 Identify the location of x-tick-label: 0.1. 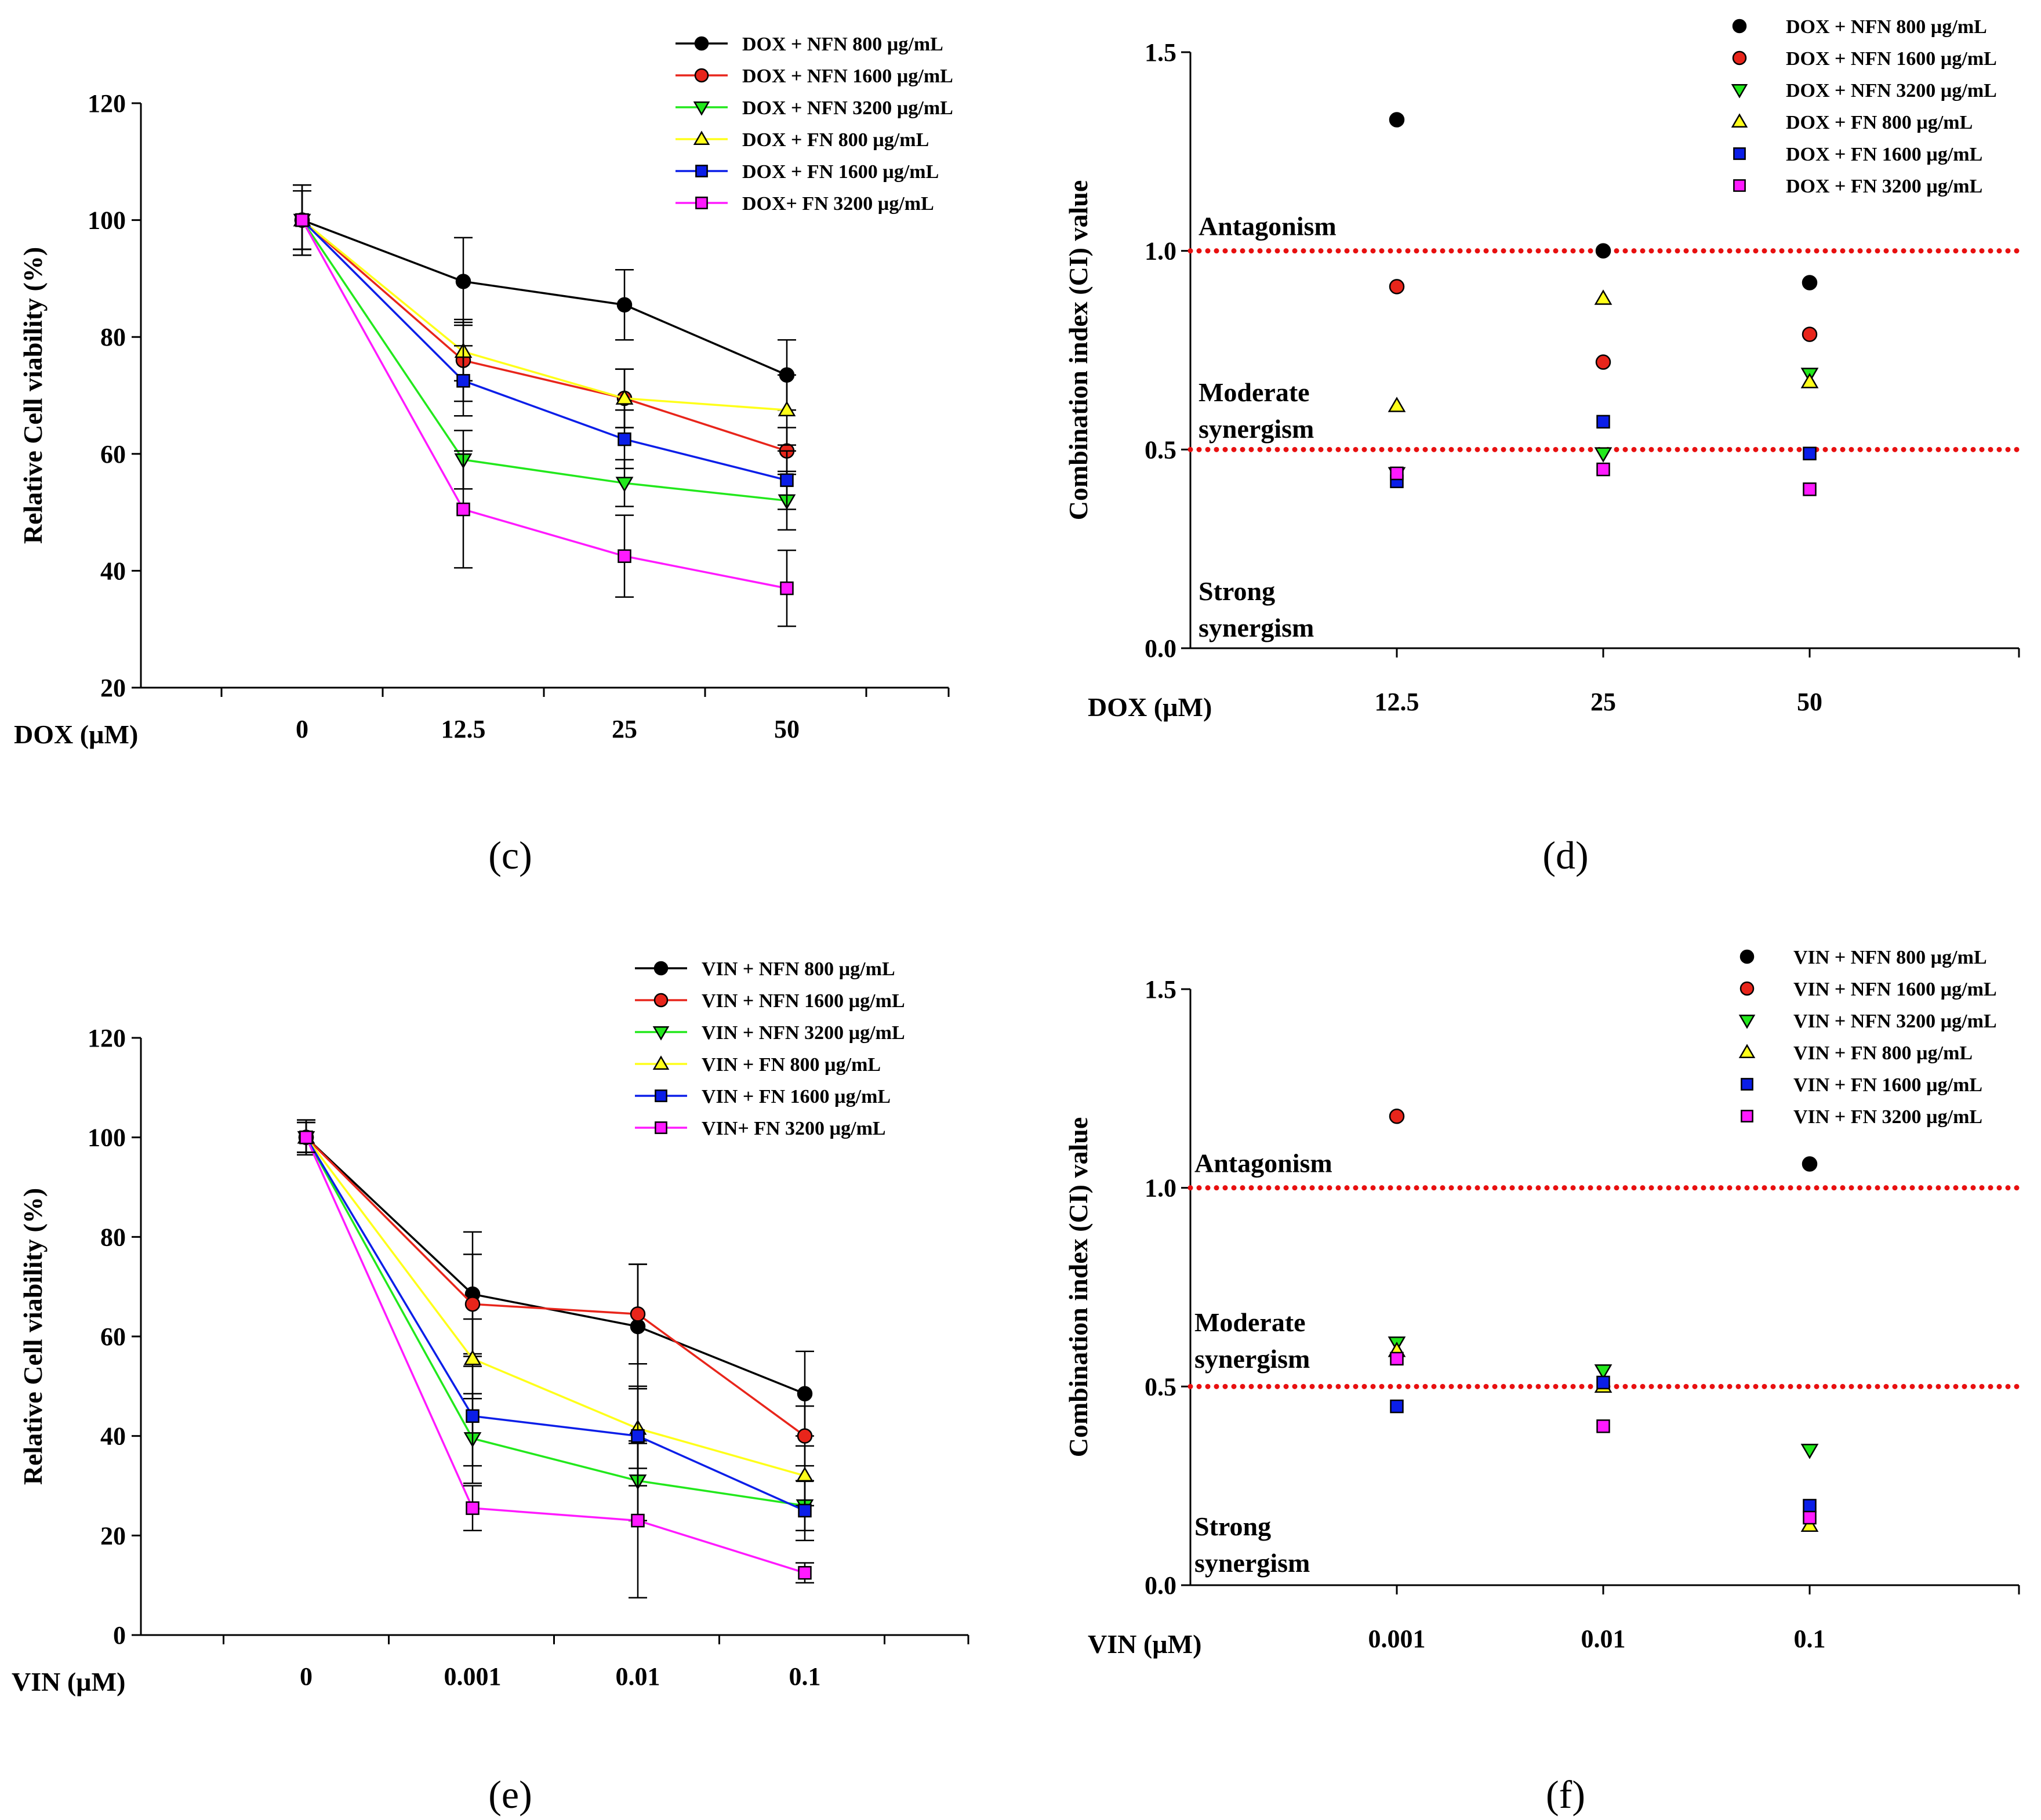
(805, 1676).